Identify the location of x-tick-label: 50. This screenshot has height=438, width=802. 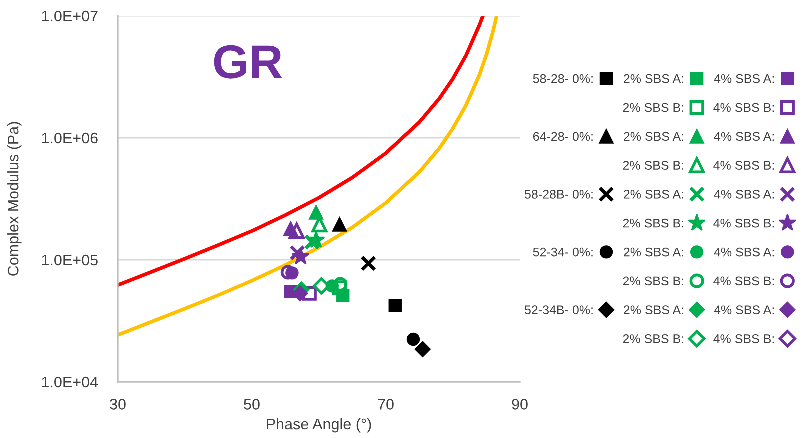
(252, 404).